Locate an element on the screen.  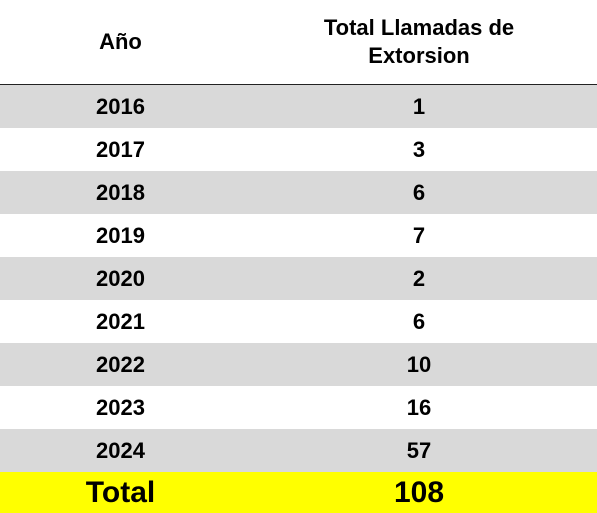
year-cell: 2024 is located at coordinates (120, 450).